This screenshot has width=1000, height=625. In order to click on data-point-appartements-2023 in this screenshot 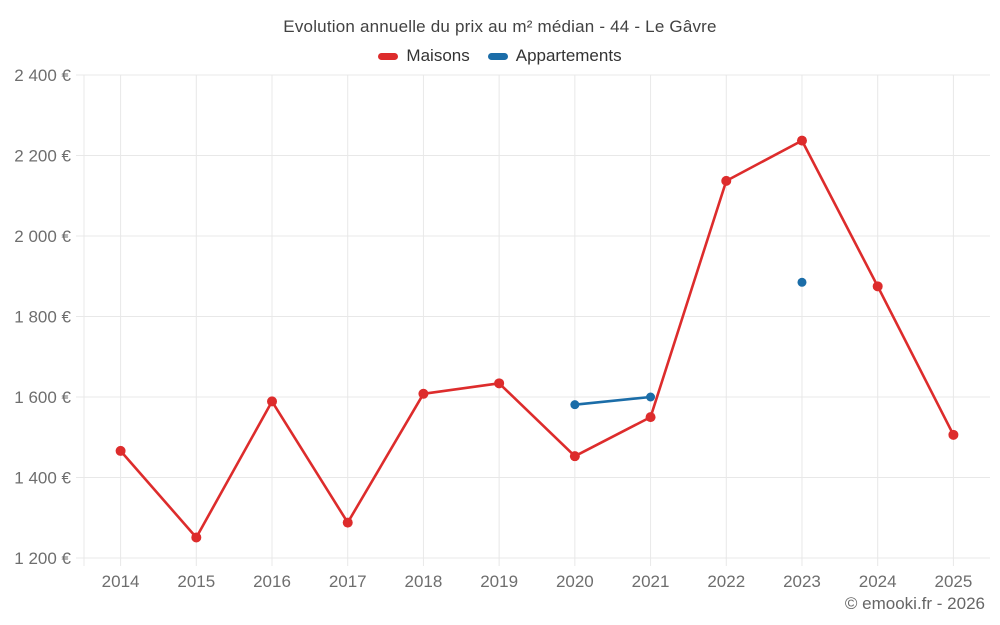, I will do `click(802, 282)`.